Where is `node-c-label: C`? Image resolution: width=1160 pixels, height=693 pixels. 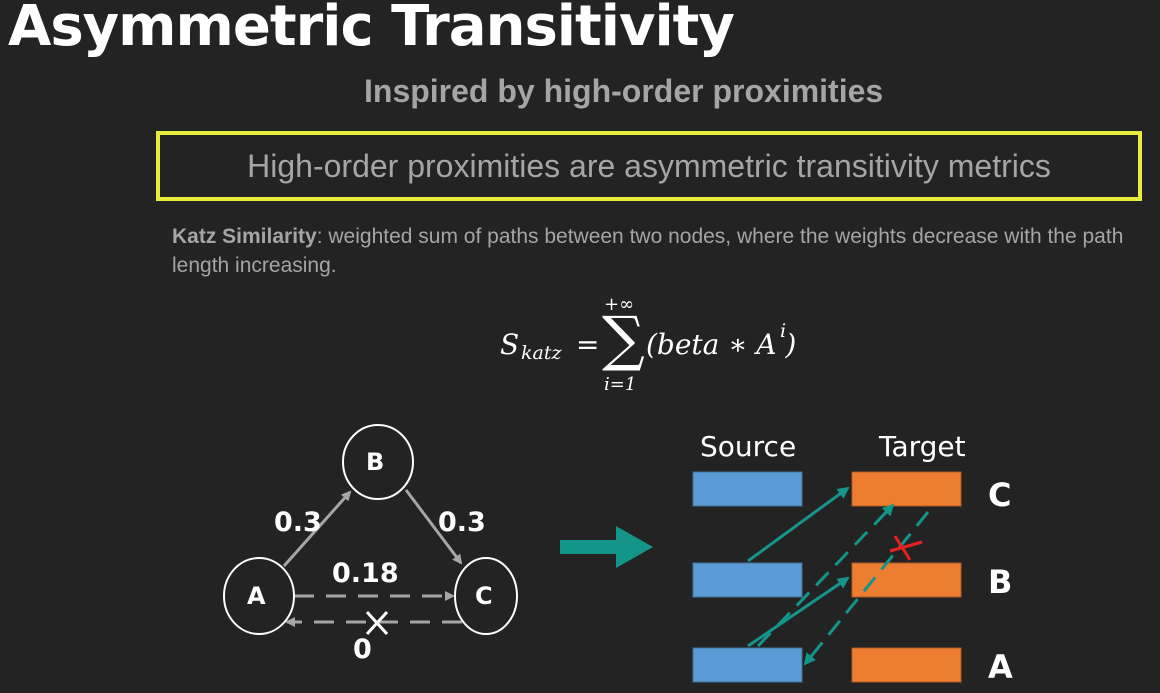
node-c-label: C is located at coordinates (484, 596).